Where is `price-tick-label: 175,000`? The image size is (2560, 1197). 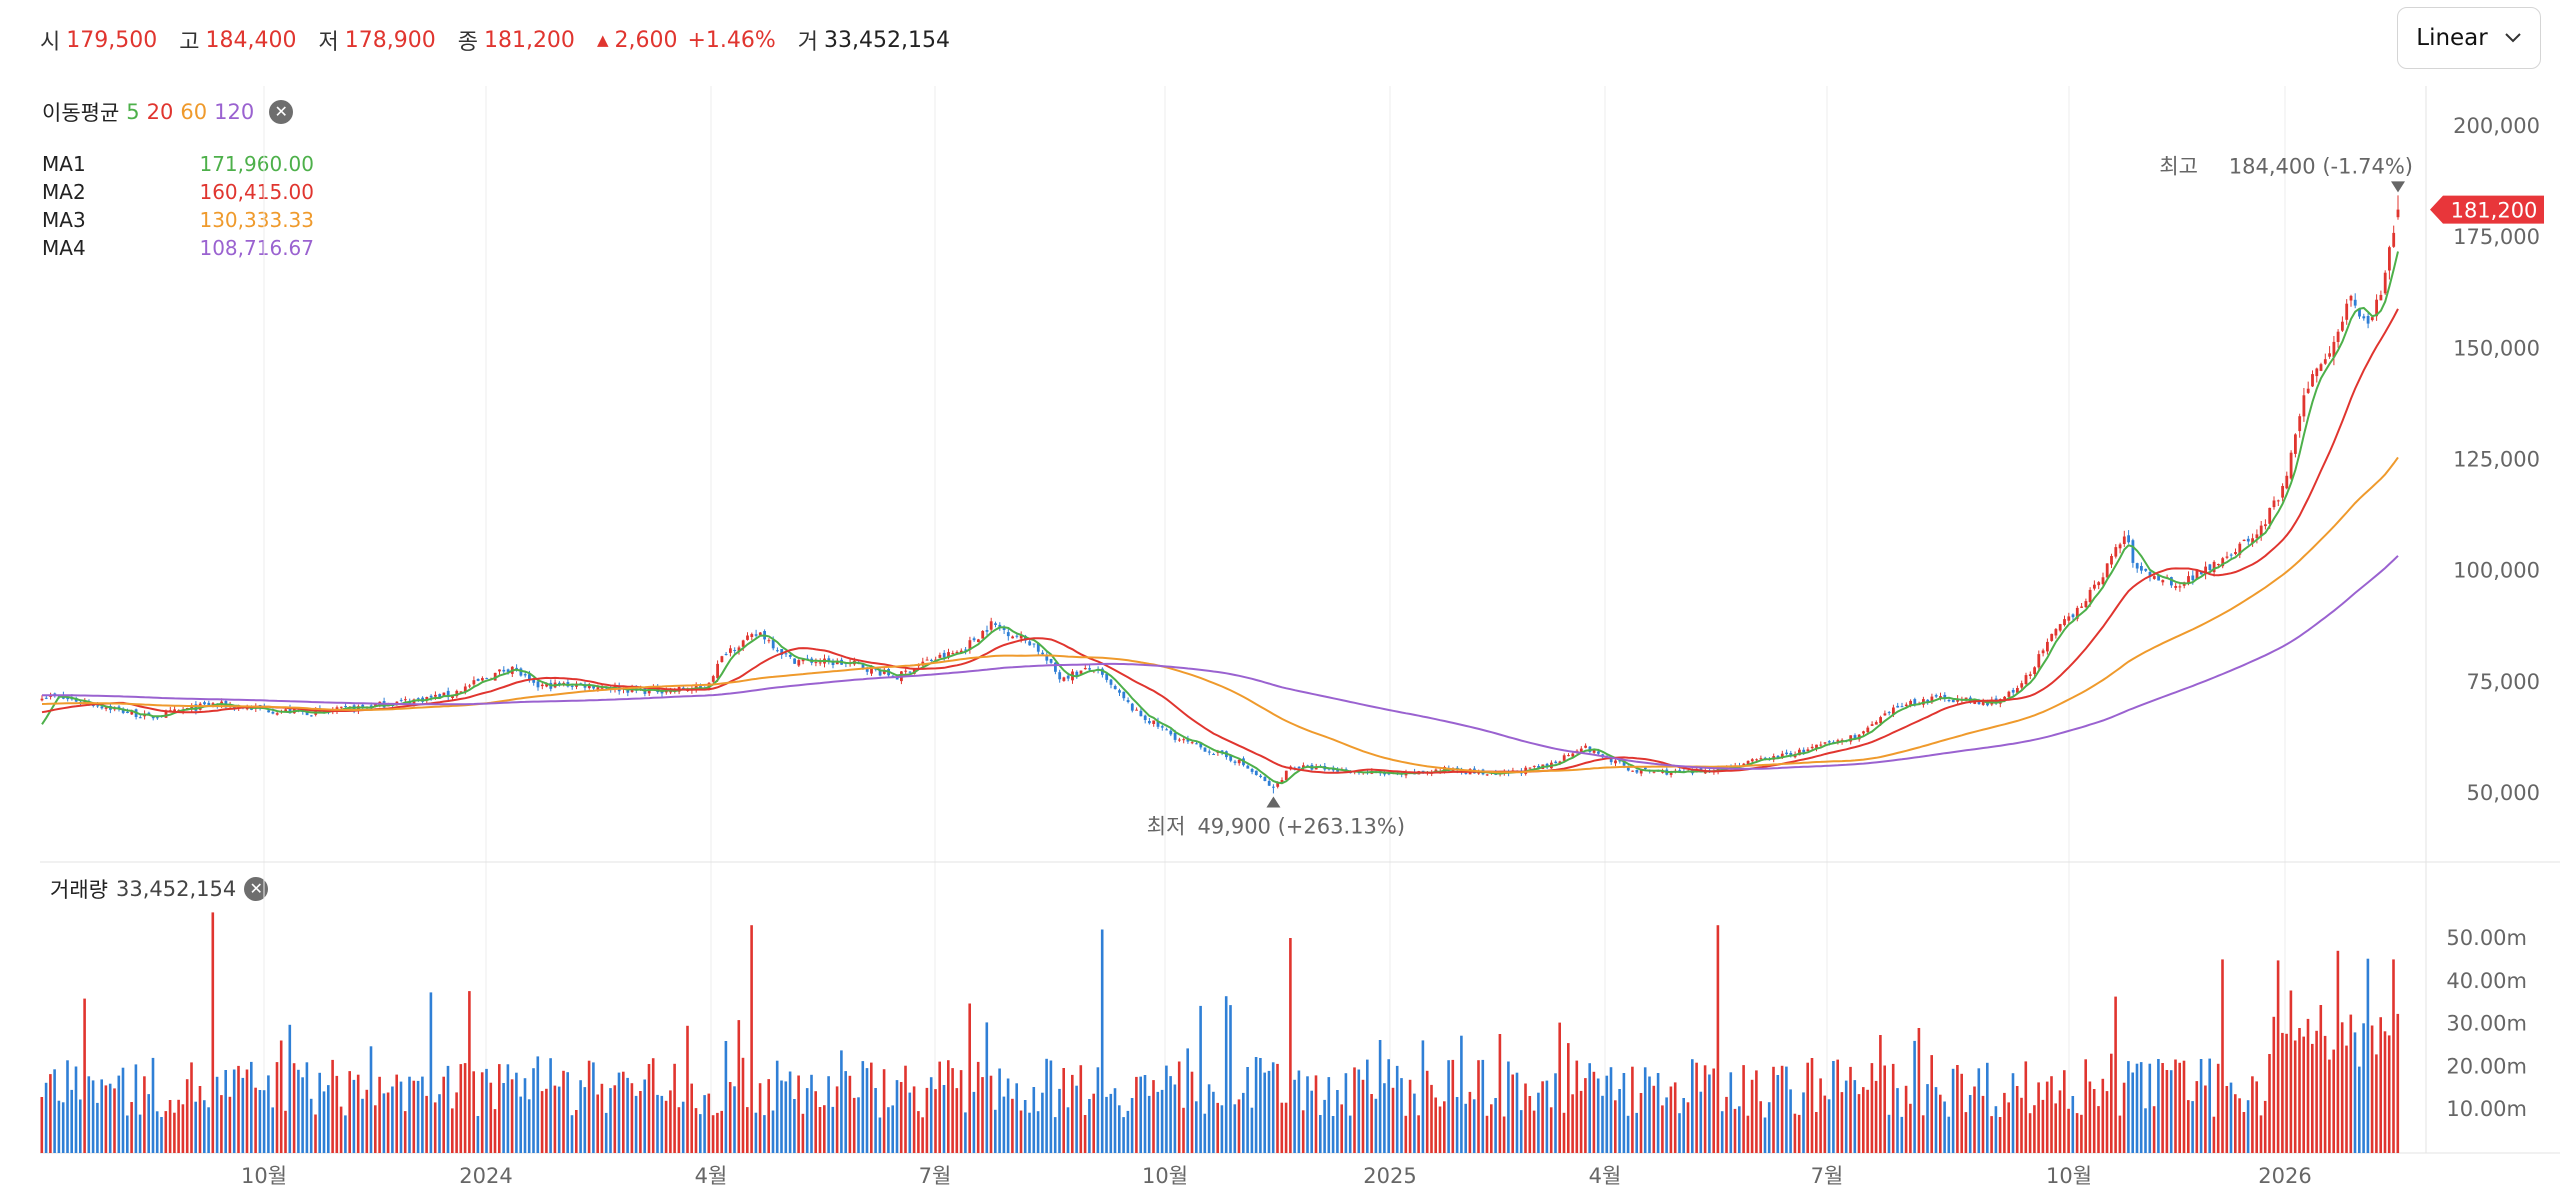 price-tick-label: 175,000 is located at coordinates (2496, 237).